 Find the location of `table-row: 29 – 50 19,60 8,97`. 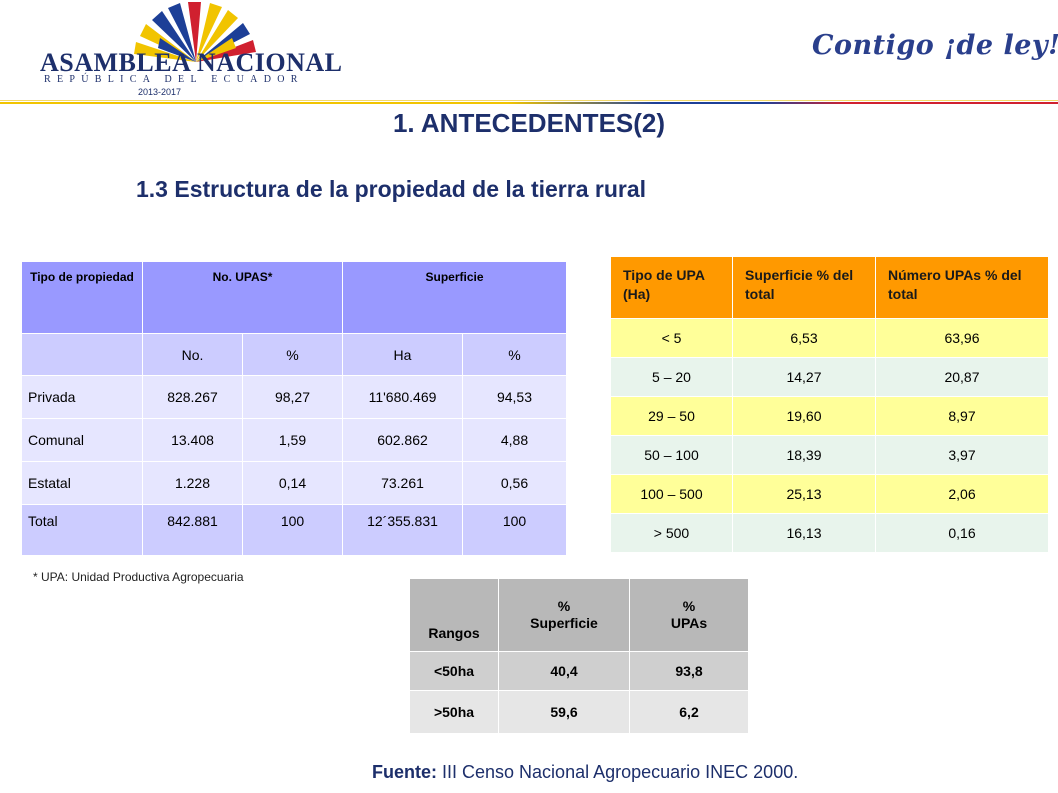

table-row: 29 – 50 19,60 8,97 is located at coordinates (829, 416).